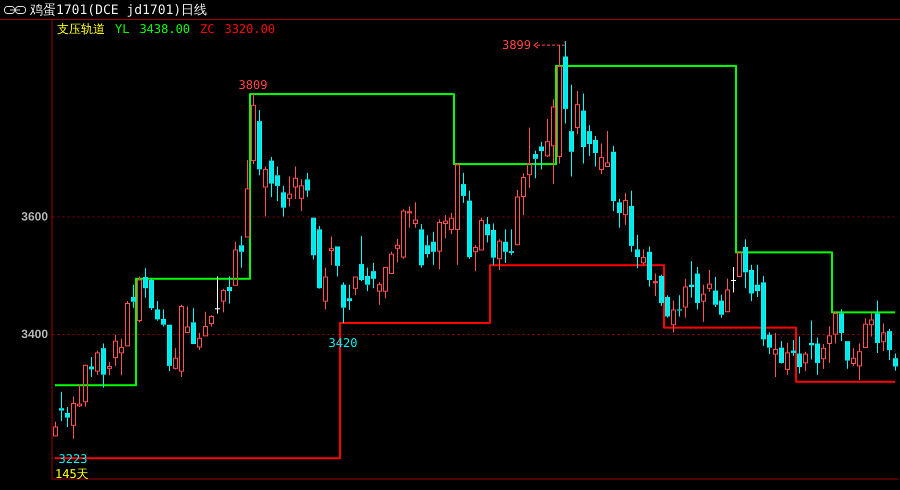 This screenshot has height=490, width=900. Describe the element at coordinates (253, 85) in the screenshot. I see `annotation: 3809` at that location.